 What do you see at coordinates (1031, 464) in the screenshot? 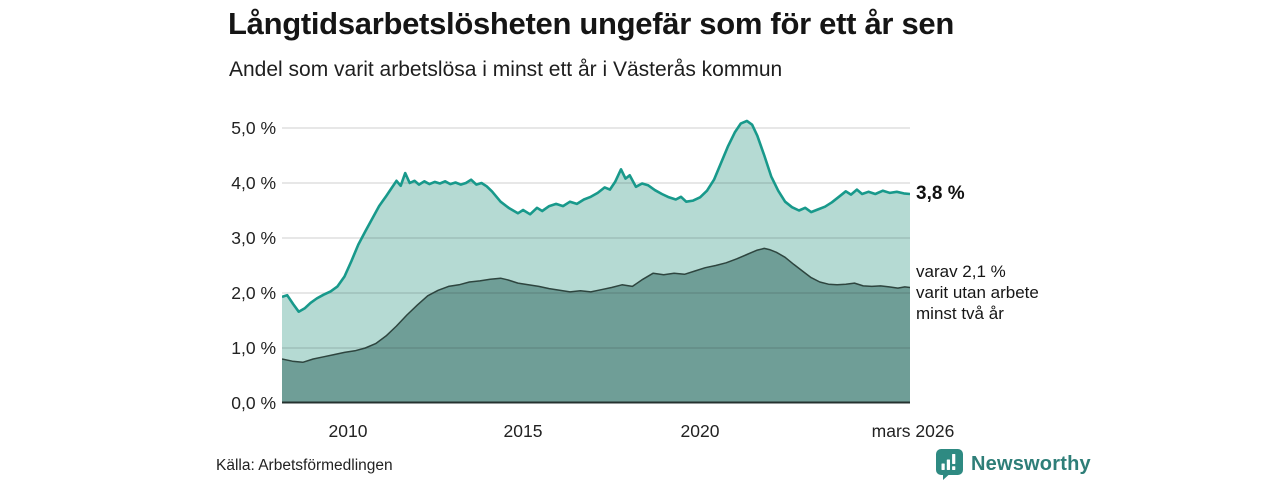
I see `newsworthy-wordmark: Newsworthy` at bounding box center [1031, 464].